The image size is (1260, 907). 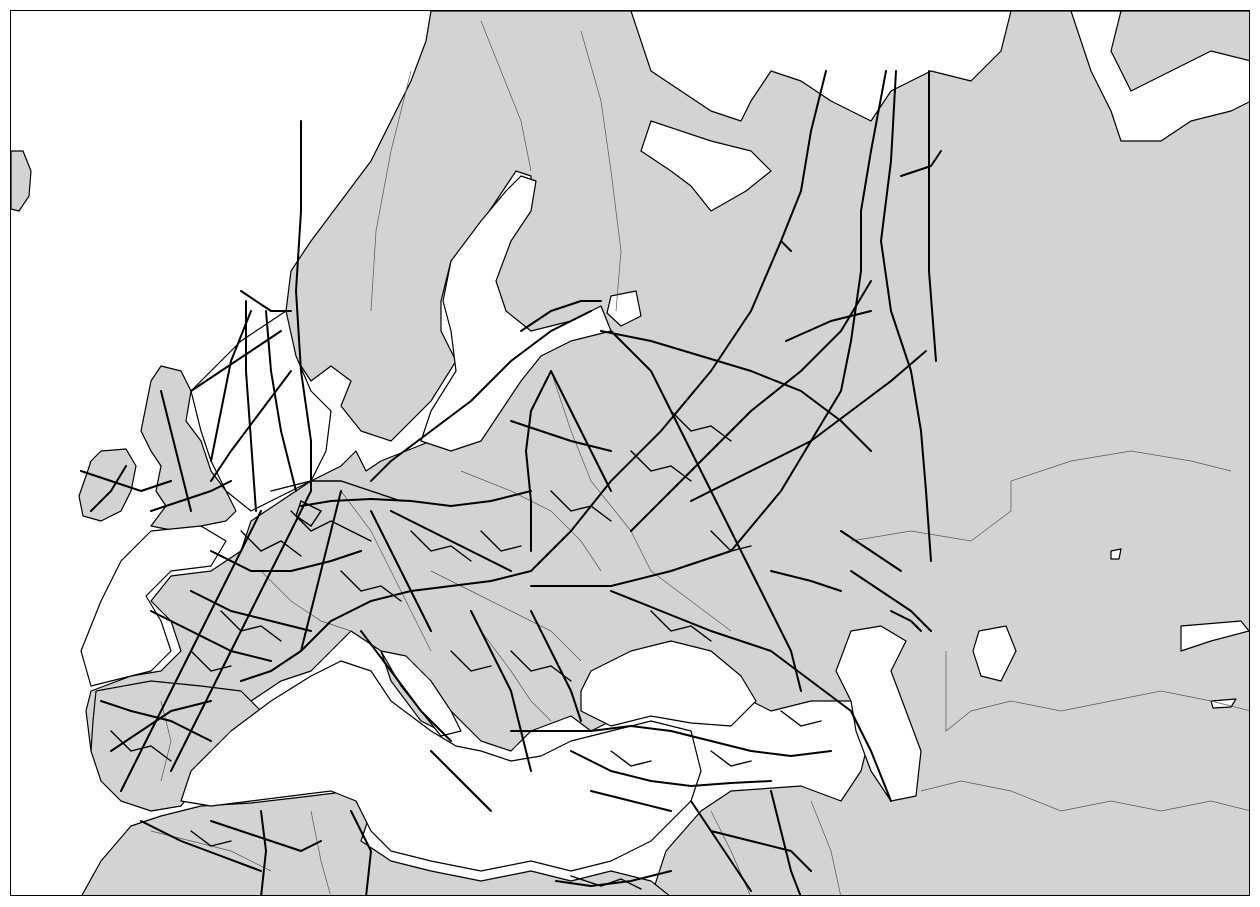 What do you see at coordinates (1214, 636) in the screenshot?
I see `lake-balkhash` at bounding box center [1214, 636].